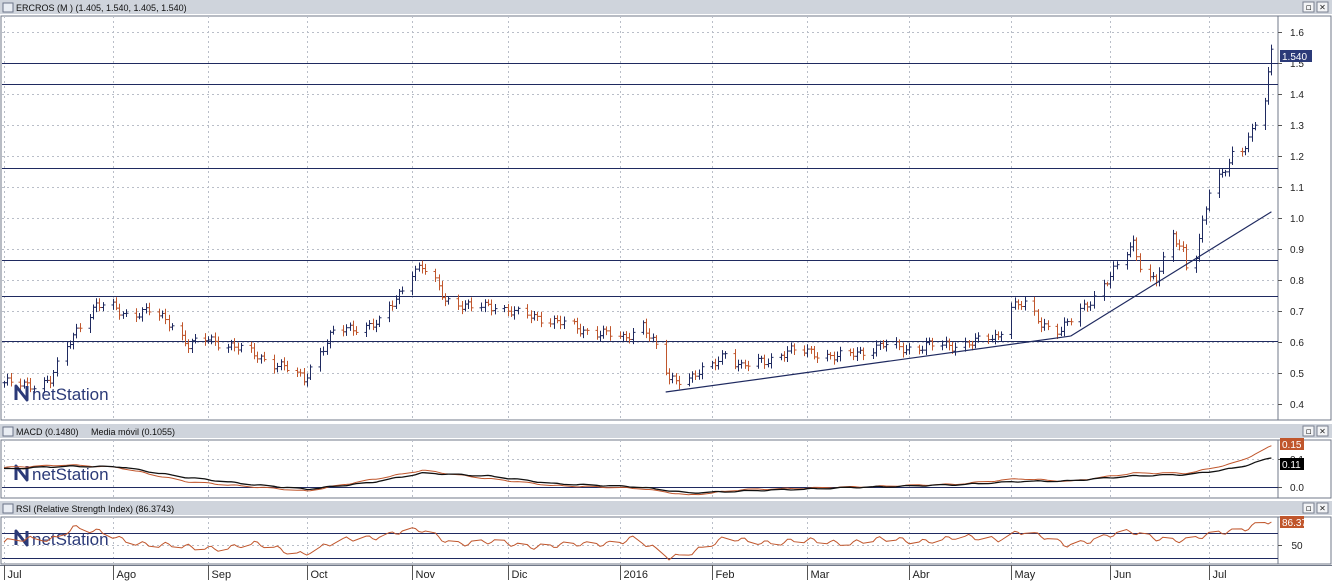  What do you see at coordinates (637, 541) in the screenshot?
I see `rsi-line` at bounding box center [637, 541].